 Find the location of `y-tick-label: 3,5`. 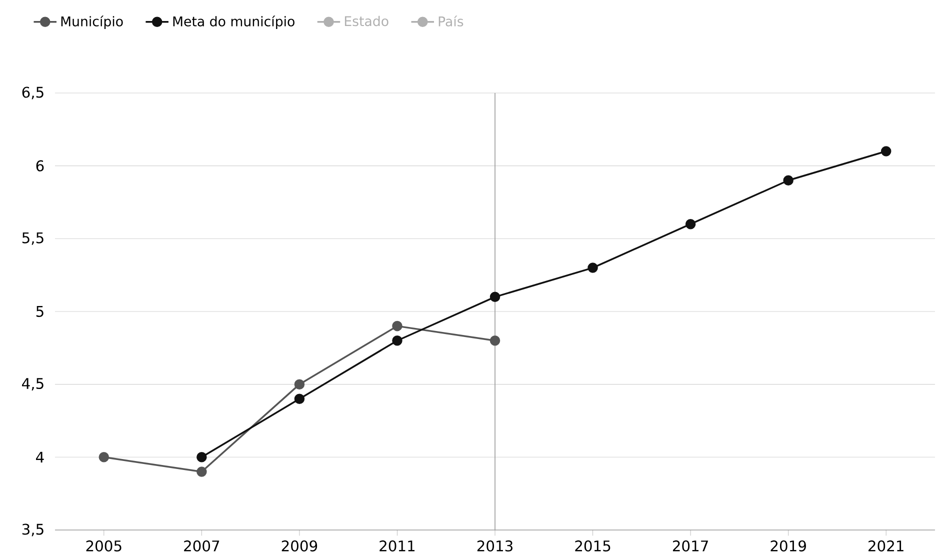

y-tick-label: 3,5 is located at coordinates (33, 530).